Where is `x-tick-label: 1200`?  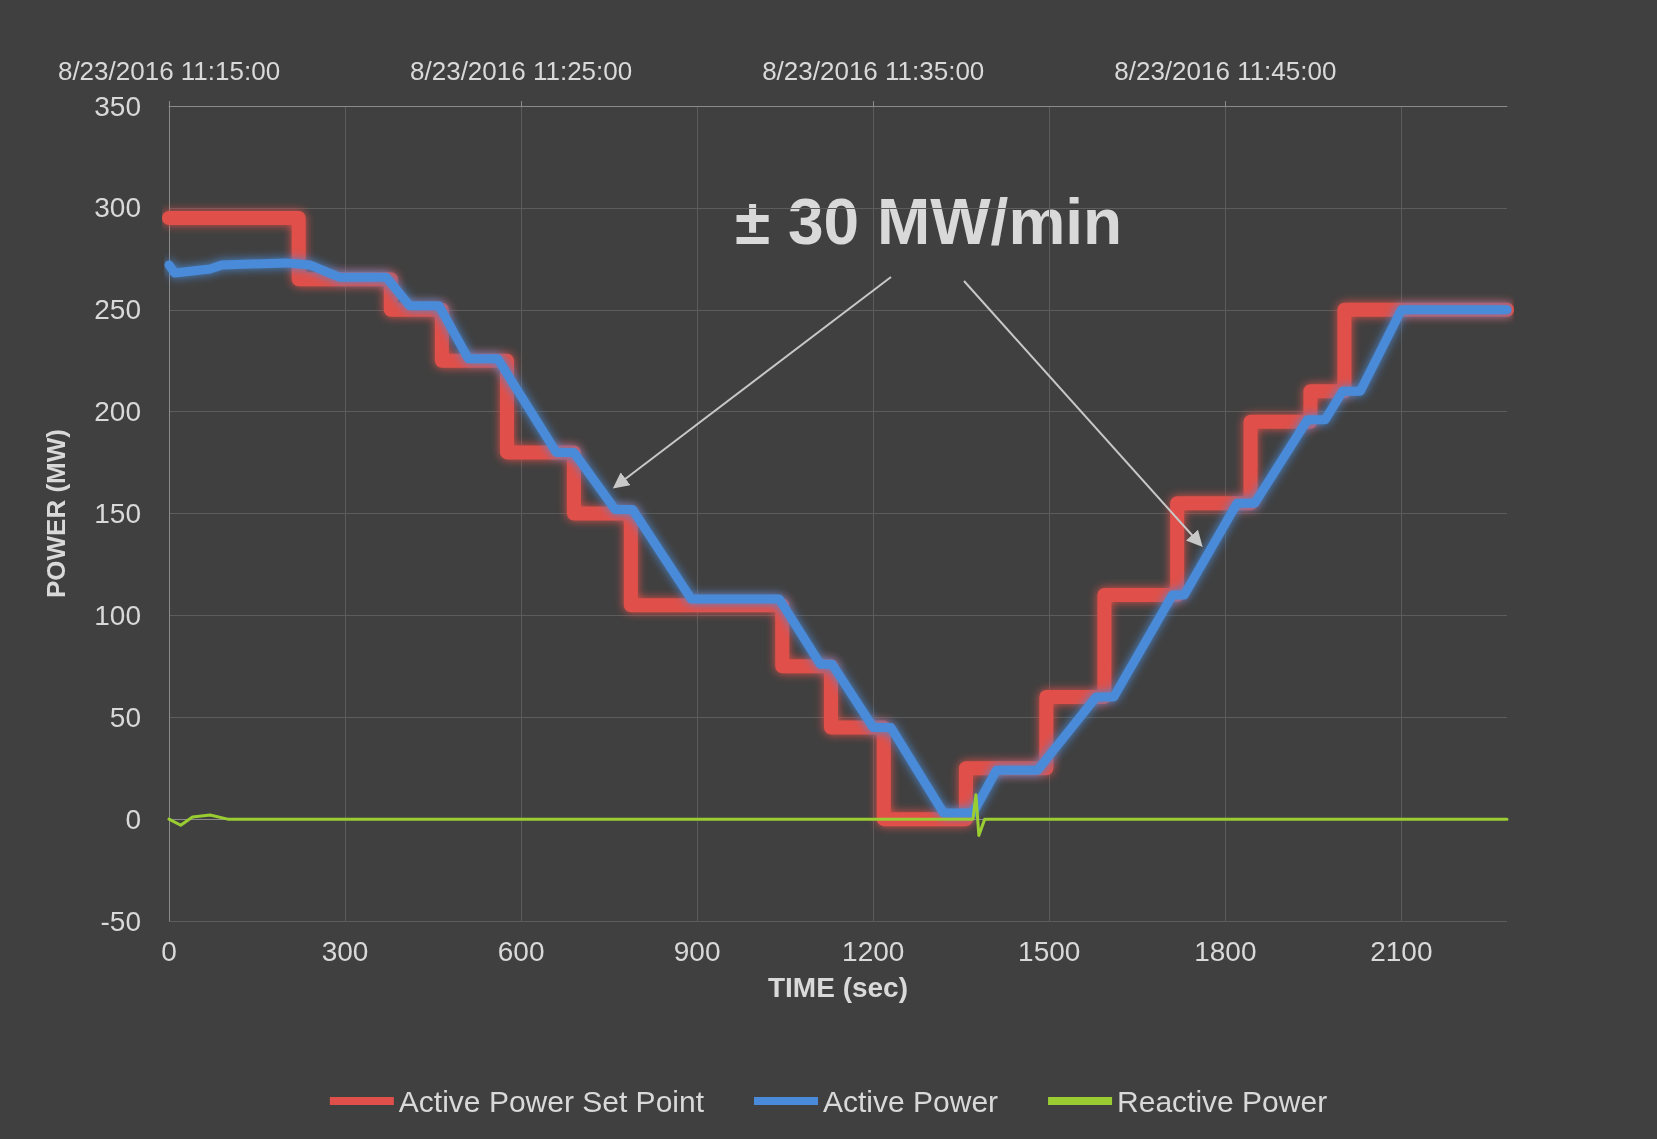 x-tick-label: 1200 is located at coordinates (873, 951).